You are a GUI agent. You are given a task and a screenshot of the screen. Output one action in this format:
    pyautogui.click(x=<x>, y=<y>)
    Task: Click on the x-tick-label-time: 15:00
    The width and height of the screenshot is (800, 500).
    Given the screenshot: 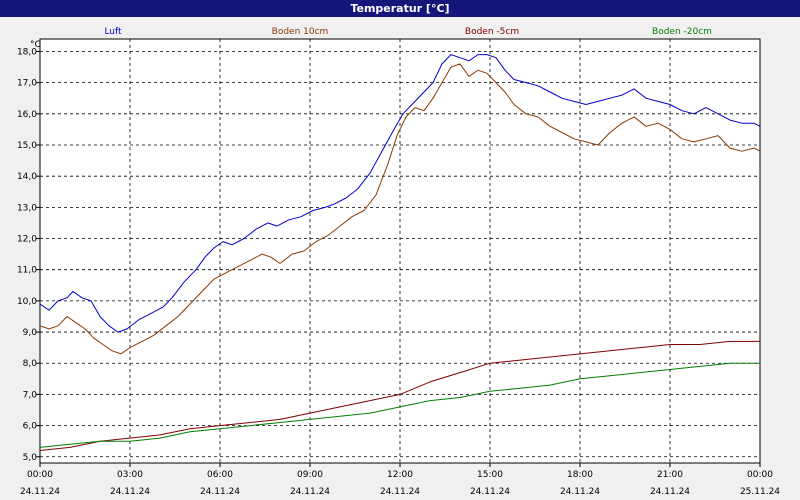 What is the action you would take?
    pyautogui.click(x=490, y=475)
    